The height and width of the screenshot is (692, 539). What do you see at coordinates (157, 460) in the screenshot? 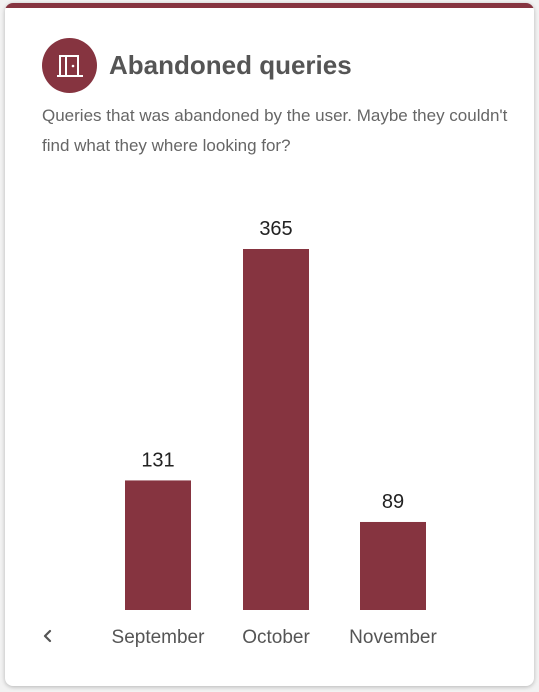
I see `bar-value-label: 131` at bounding box center [157, 460].